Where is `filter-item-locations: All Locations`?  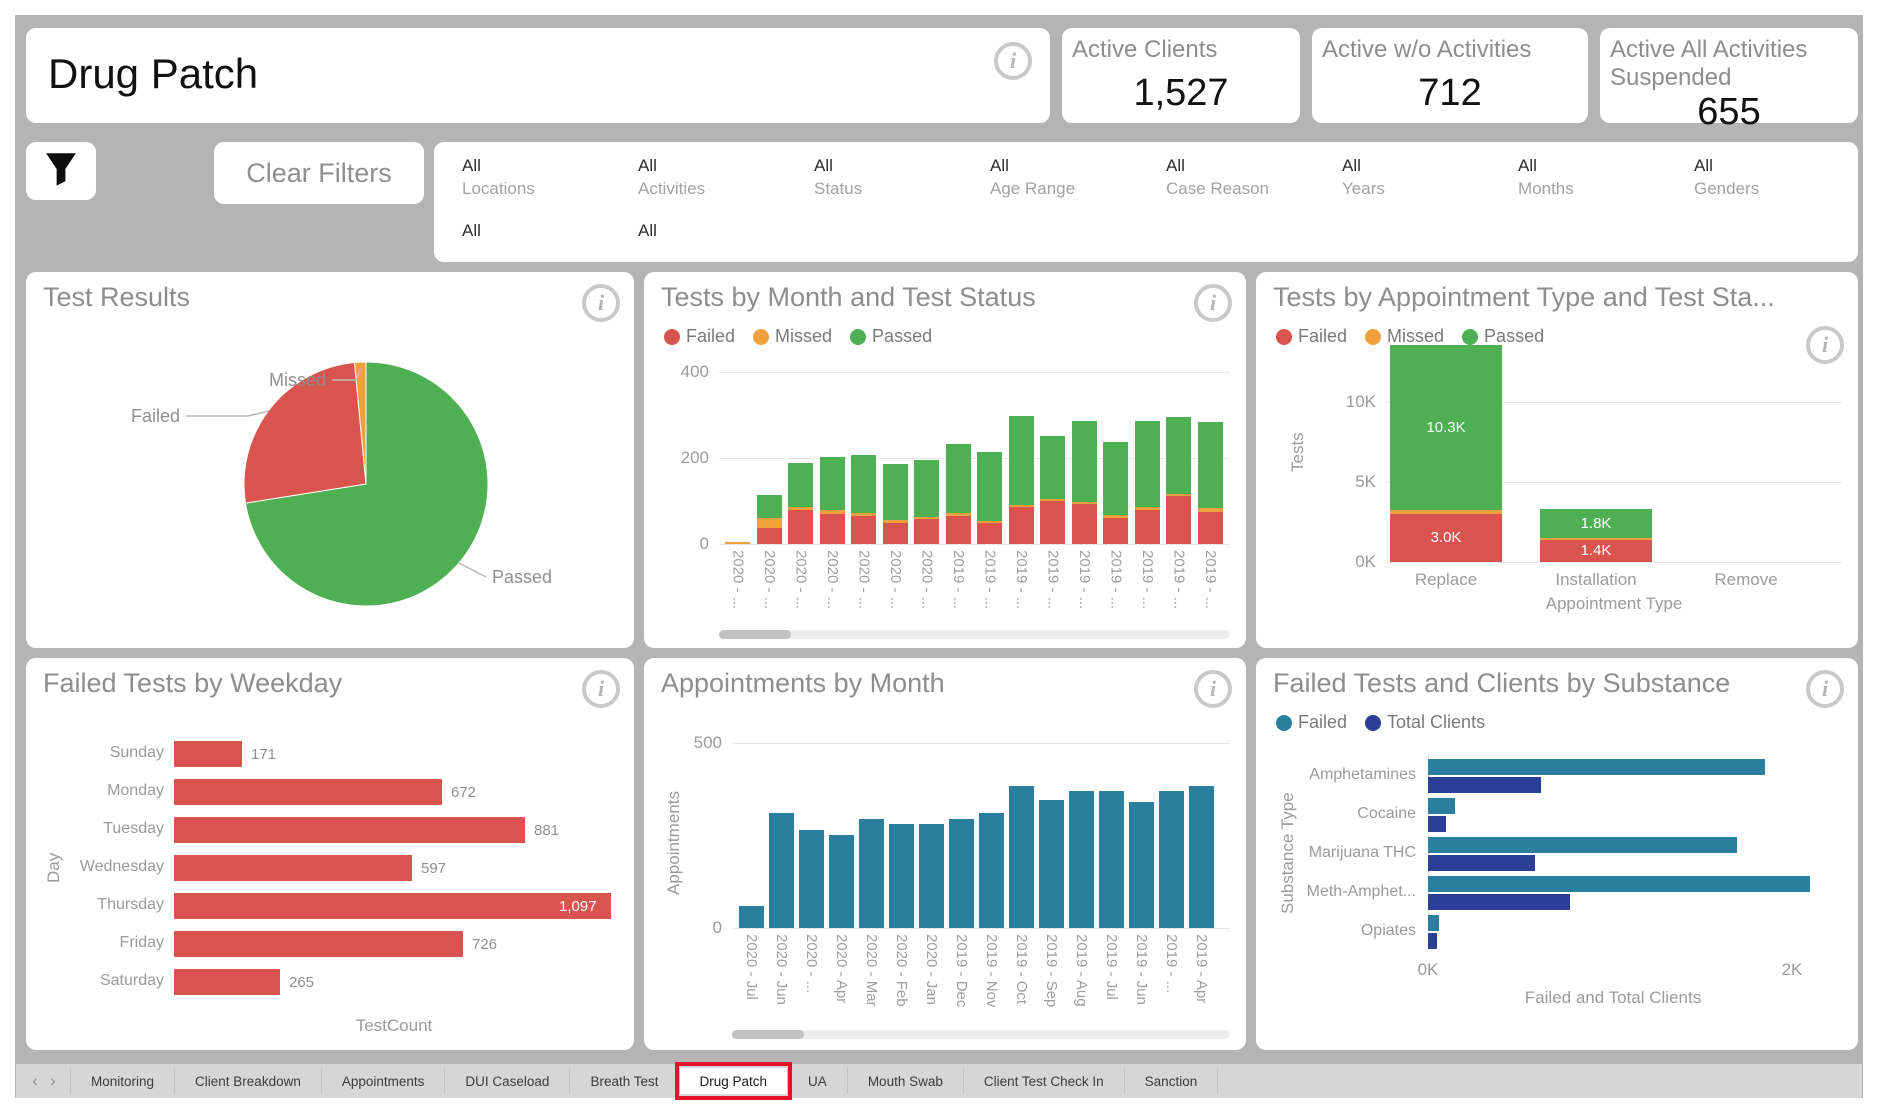 filter-item-locations: All Locations is located at coordinates (550, 177).